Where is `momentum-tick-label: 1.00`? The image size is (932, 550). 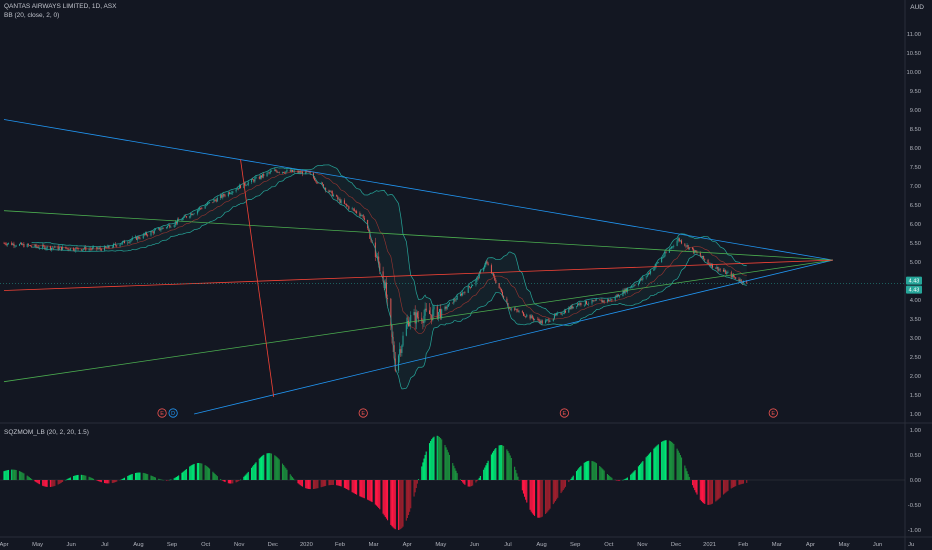
momentum-tick-label: 1.00 is located at coordinates (915, 431).